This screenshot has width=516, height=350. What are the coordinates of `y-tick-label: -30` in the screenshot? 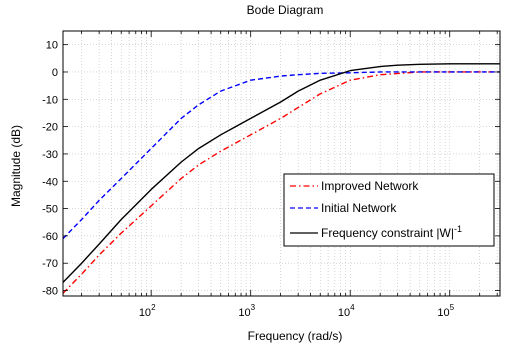 It's located at (50, 155).